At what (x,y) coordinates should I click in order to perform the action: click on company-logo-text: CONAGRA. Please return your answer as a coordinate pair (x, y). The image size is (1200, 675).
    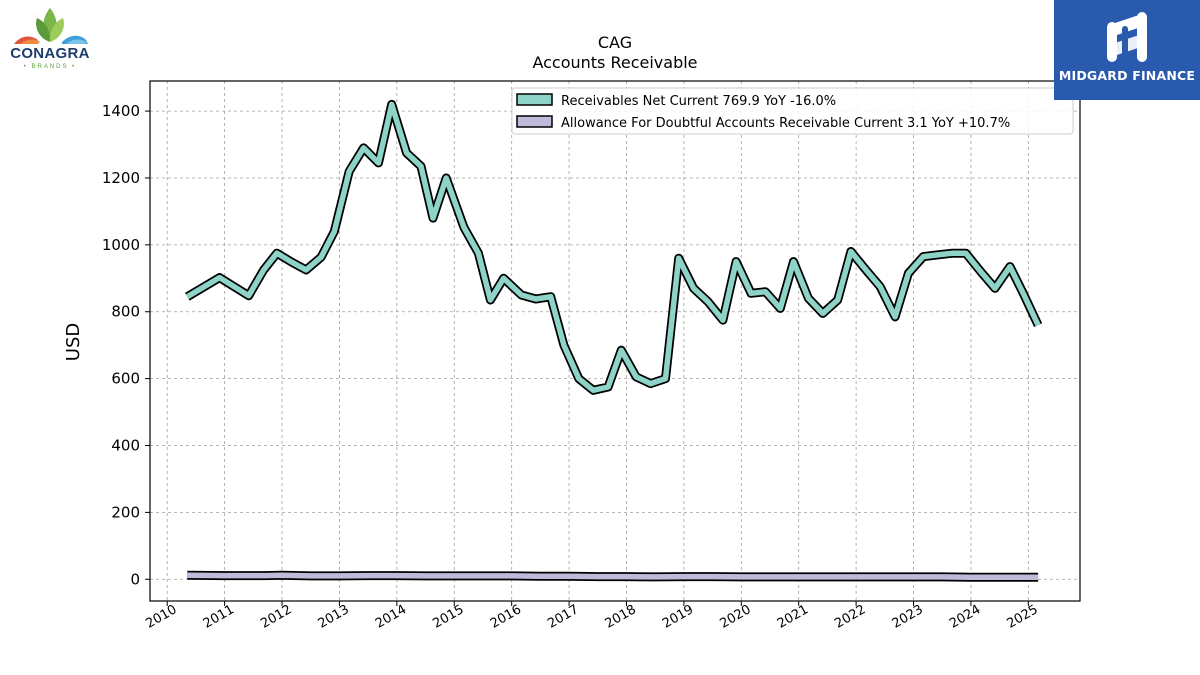
    Looking at the image, I should click on (50, 53).